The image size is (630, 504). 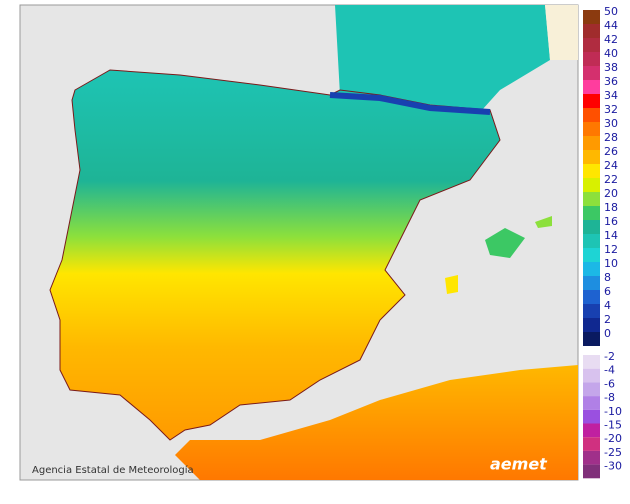 What do you see at coordinates (611, 11) in the screenshot?
I see `legend-label: 50` at bounding box center [611, 11].